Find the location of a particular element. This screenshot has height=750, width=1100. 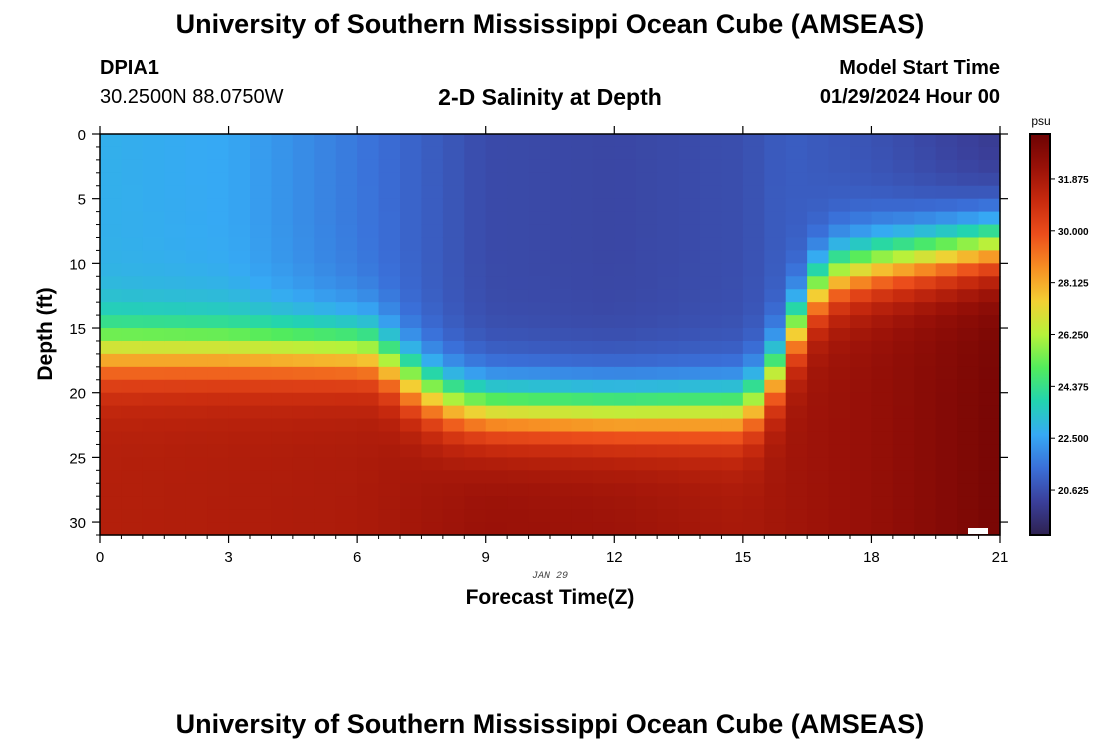

x-tick-label: 15 is located at coordinates (743, 557).